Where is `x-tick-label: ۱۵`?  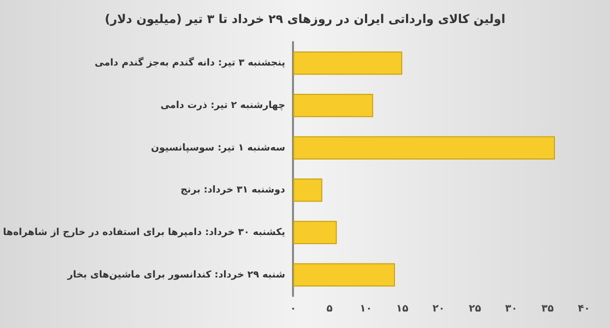 x-tick-label: ۱۵ is located at coordinates (402, 309).